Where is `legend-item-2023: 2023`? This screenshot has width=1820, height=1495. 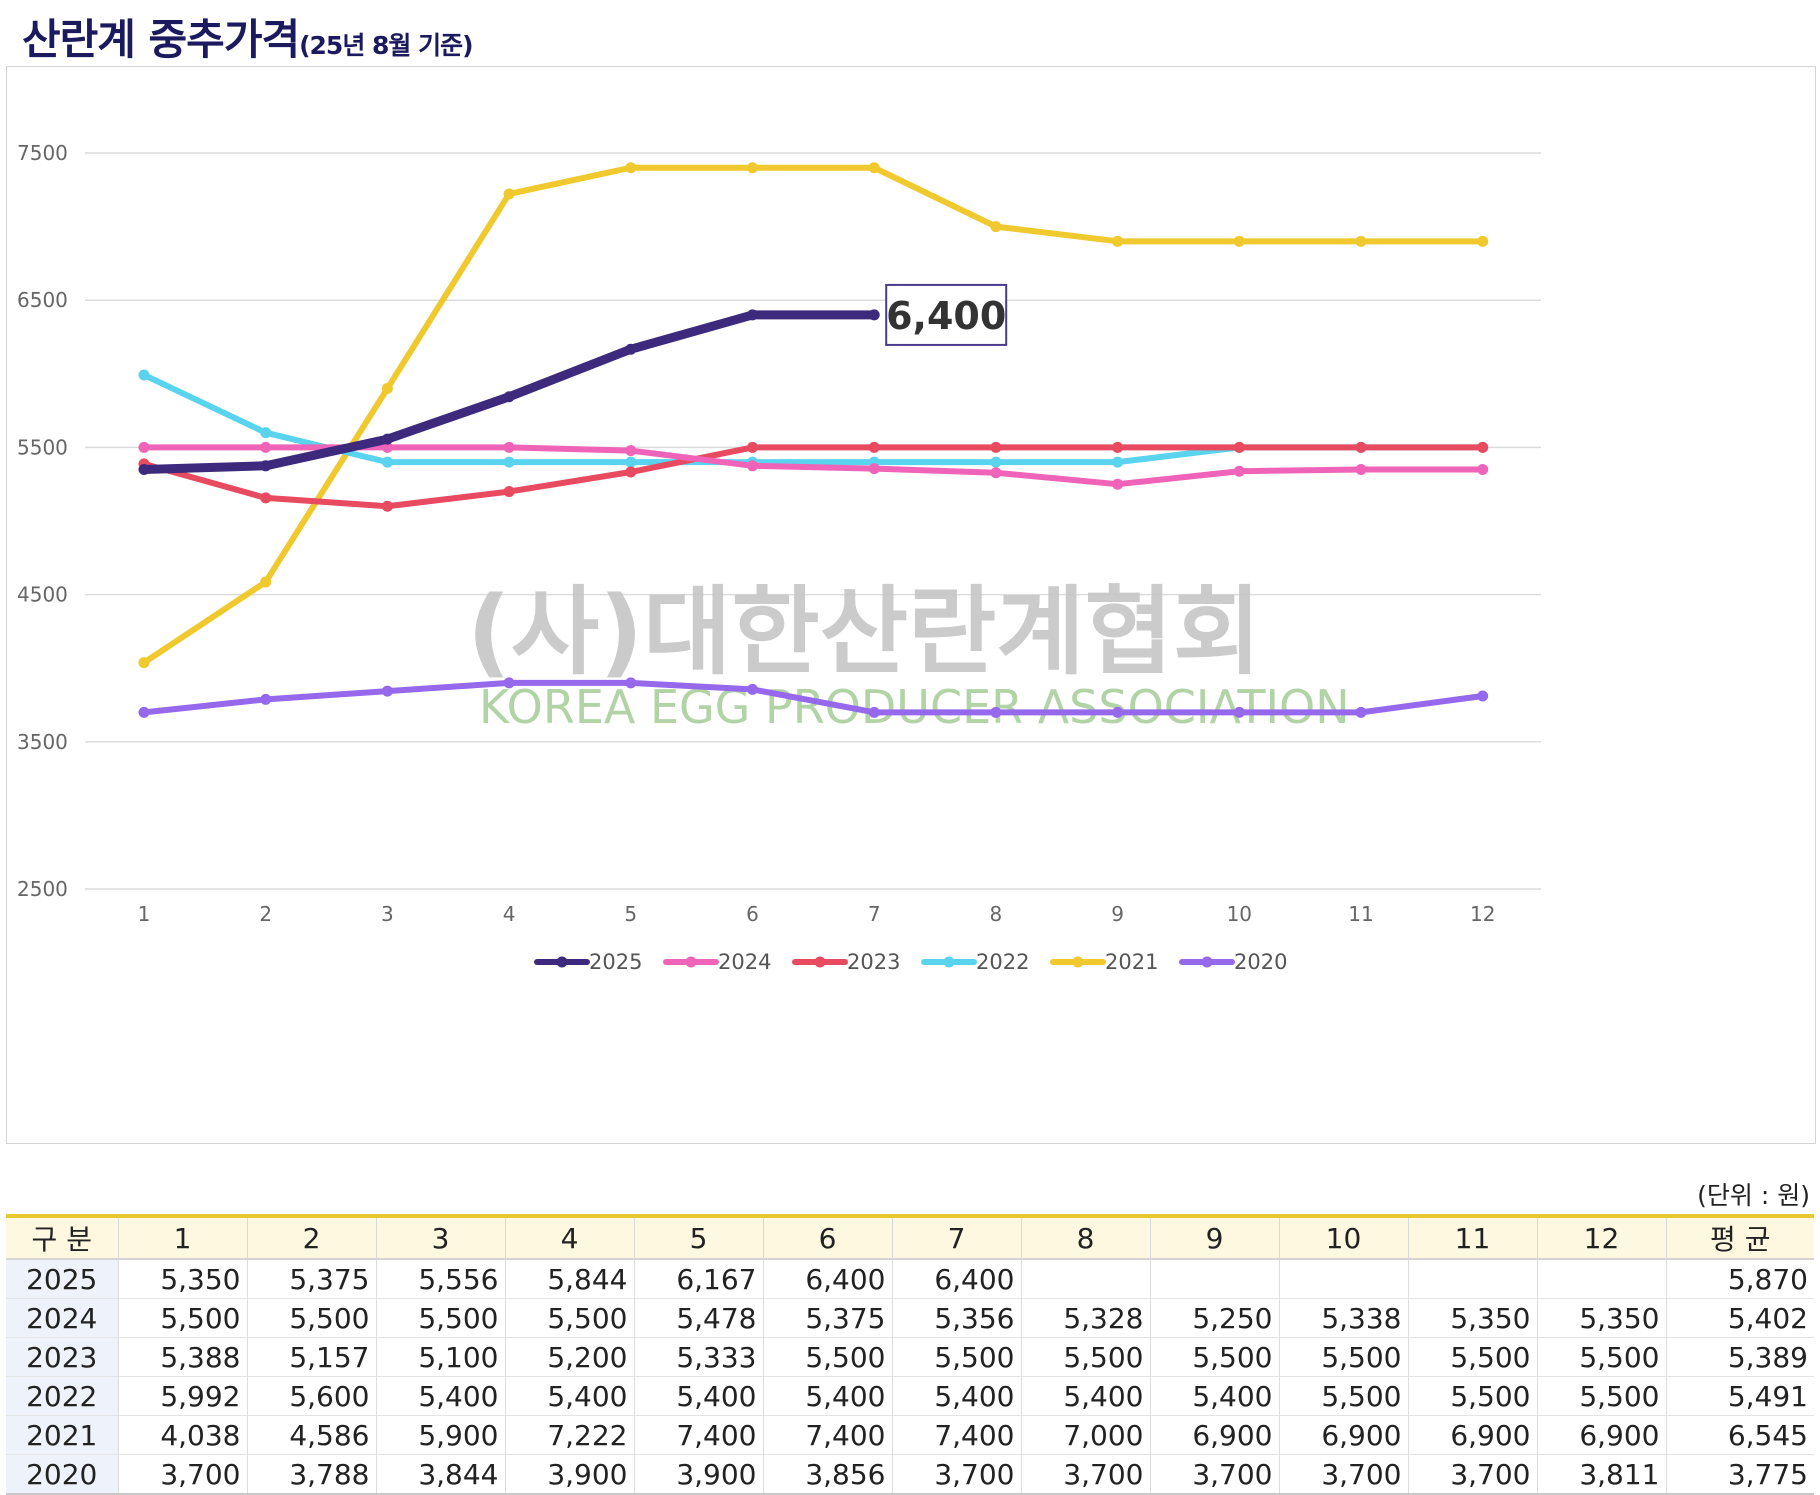 legend-item-2023: 2023 is located at coordinates (846, 962).